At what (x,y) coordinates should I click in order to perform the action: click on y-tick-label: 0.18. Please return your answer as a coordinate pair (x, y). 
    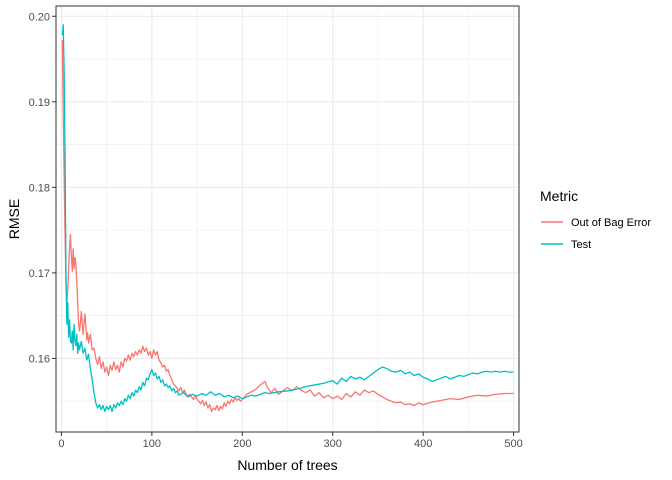
    Looking at the image, I should click on (39, 188).